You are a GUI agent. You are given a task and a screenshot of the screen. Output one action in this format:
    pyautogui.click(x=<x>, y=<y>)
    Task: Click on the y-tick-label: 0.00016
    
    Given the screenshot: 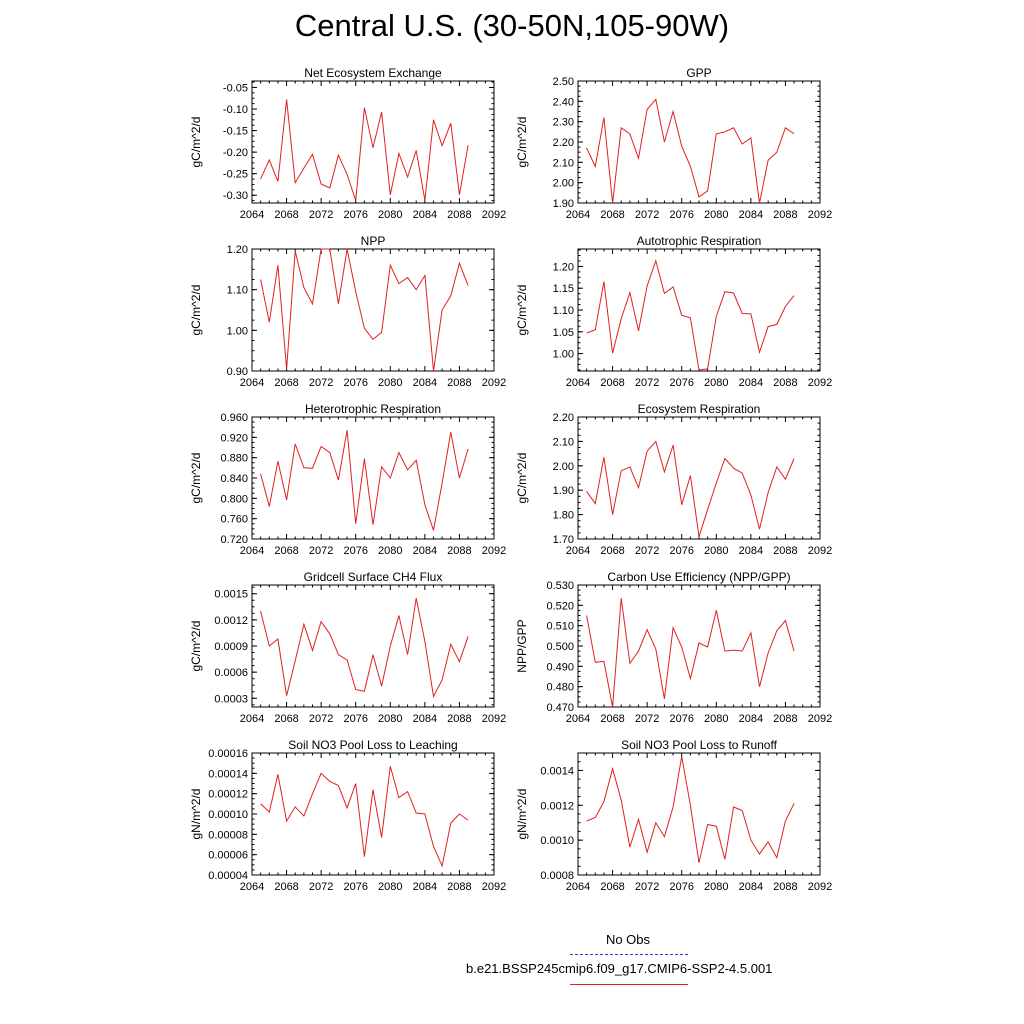 What is the action you would take?
    pyautogui.click(x=228, y=754)
    